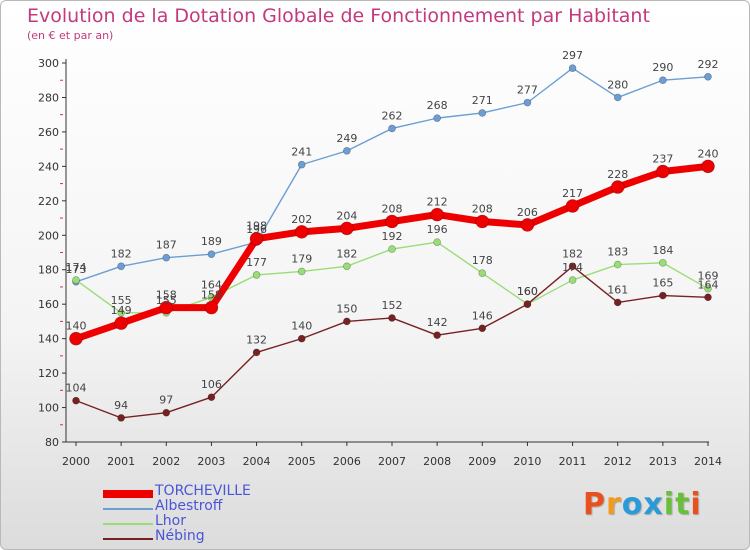  Describe the element at coordinates (48, 63) in the screenshot. I see `y-tick-label: 300` at that location.